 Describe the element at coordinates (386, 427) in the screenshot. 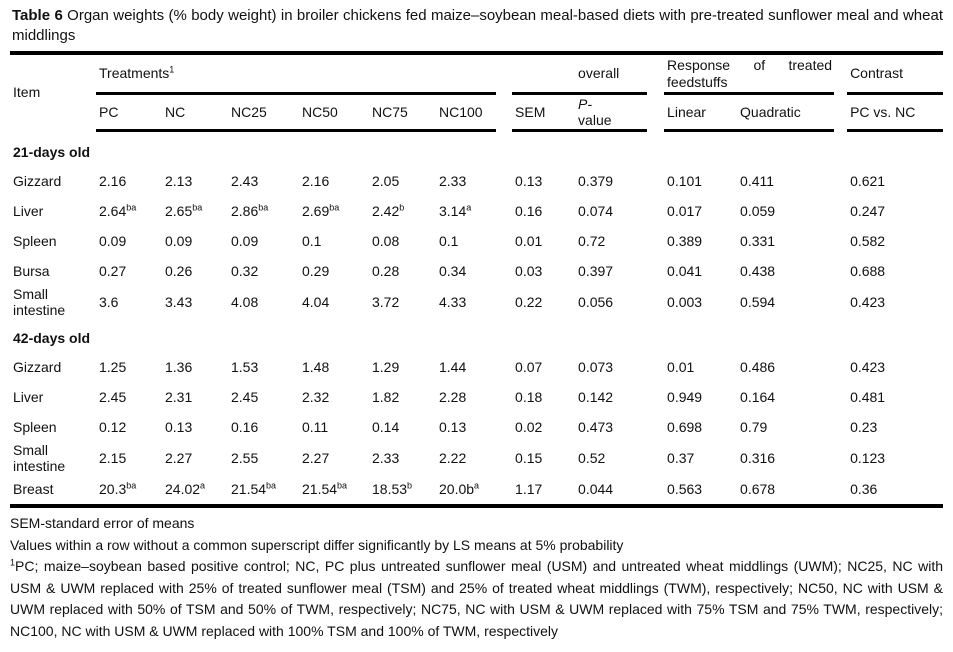

I see `cell-value: 0.14` at that location.